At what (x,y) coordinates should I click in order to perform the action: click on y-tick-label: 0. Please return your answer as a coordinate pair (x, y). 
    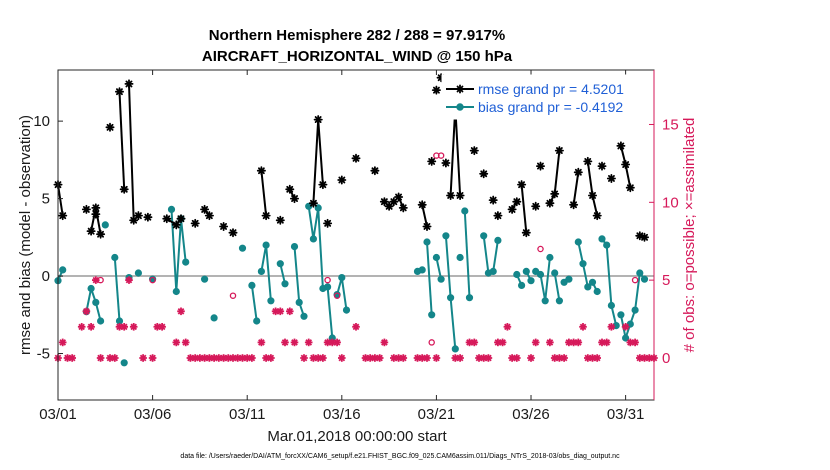
    Looking at the image, I should click on (46, 276).